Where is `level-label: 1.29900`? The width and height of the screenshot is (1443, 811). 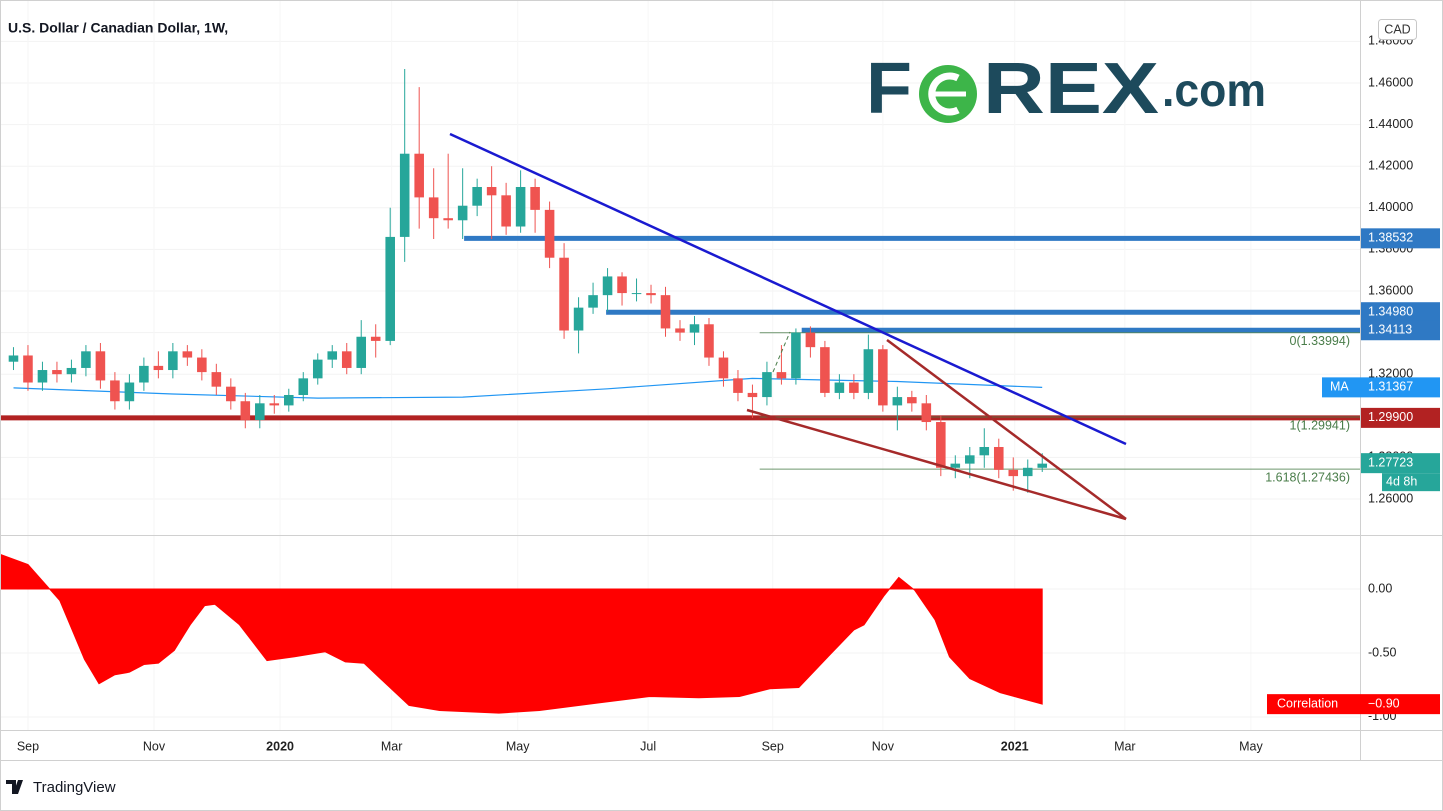
level-label: 1.29900 is located at coordinates (1390, 417).